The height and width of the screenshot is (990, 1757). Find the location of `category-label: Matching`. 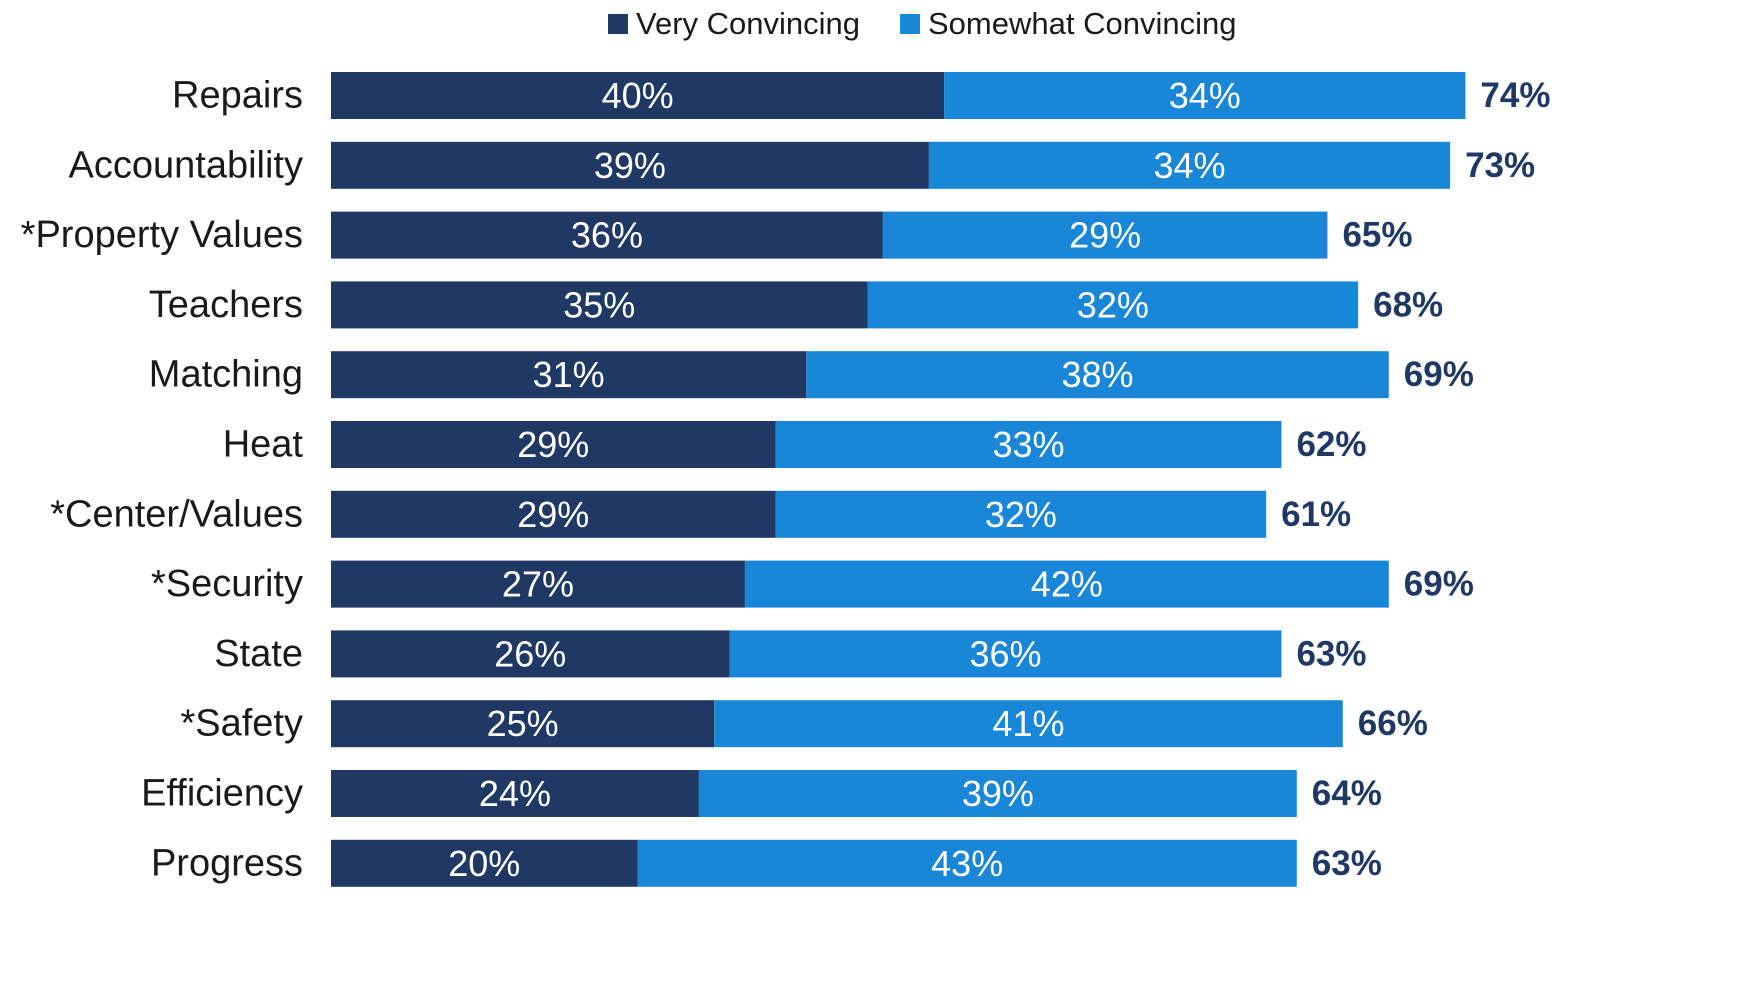

category-label: Matching is located at coordinates (226, 375).